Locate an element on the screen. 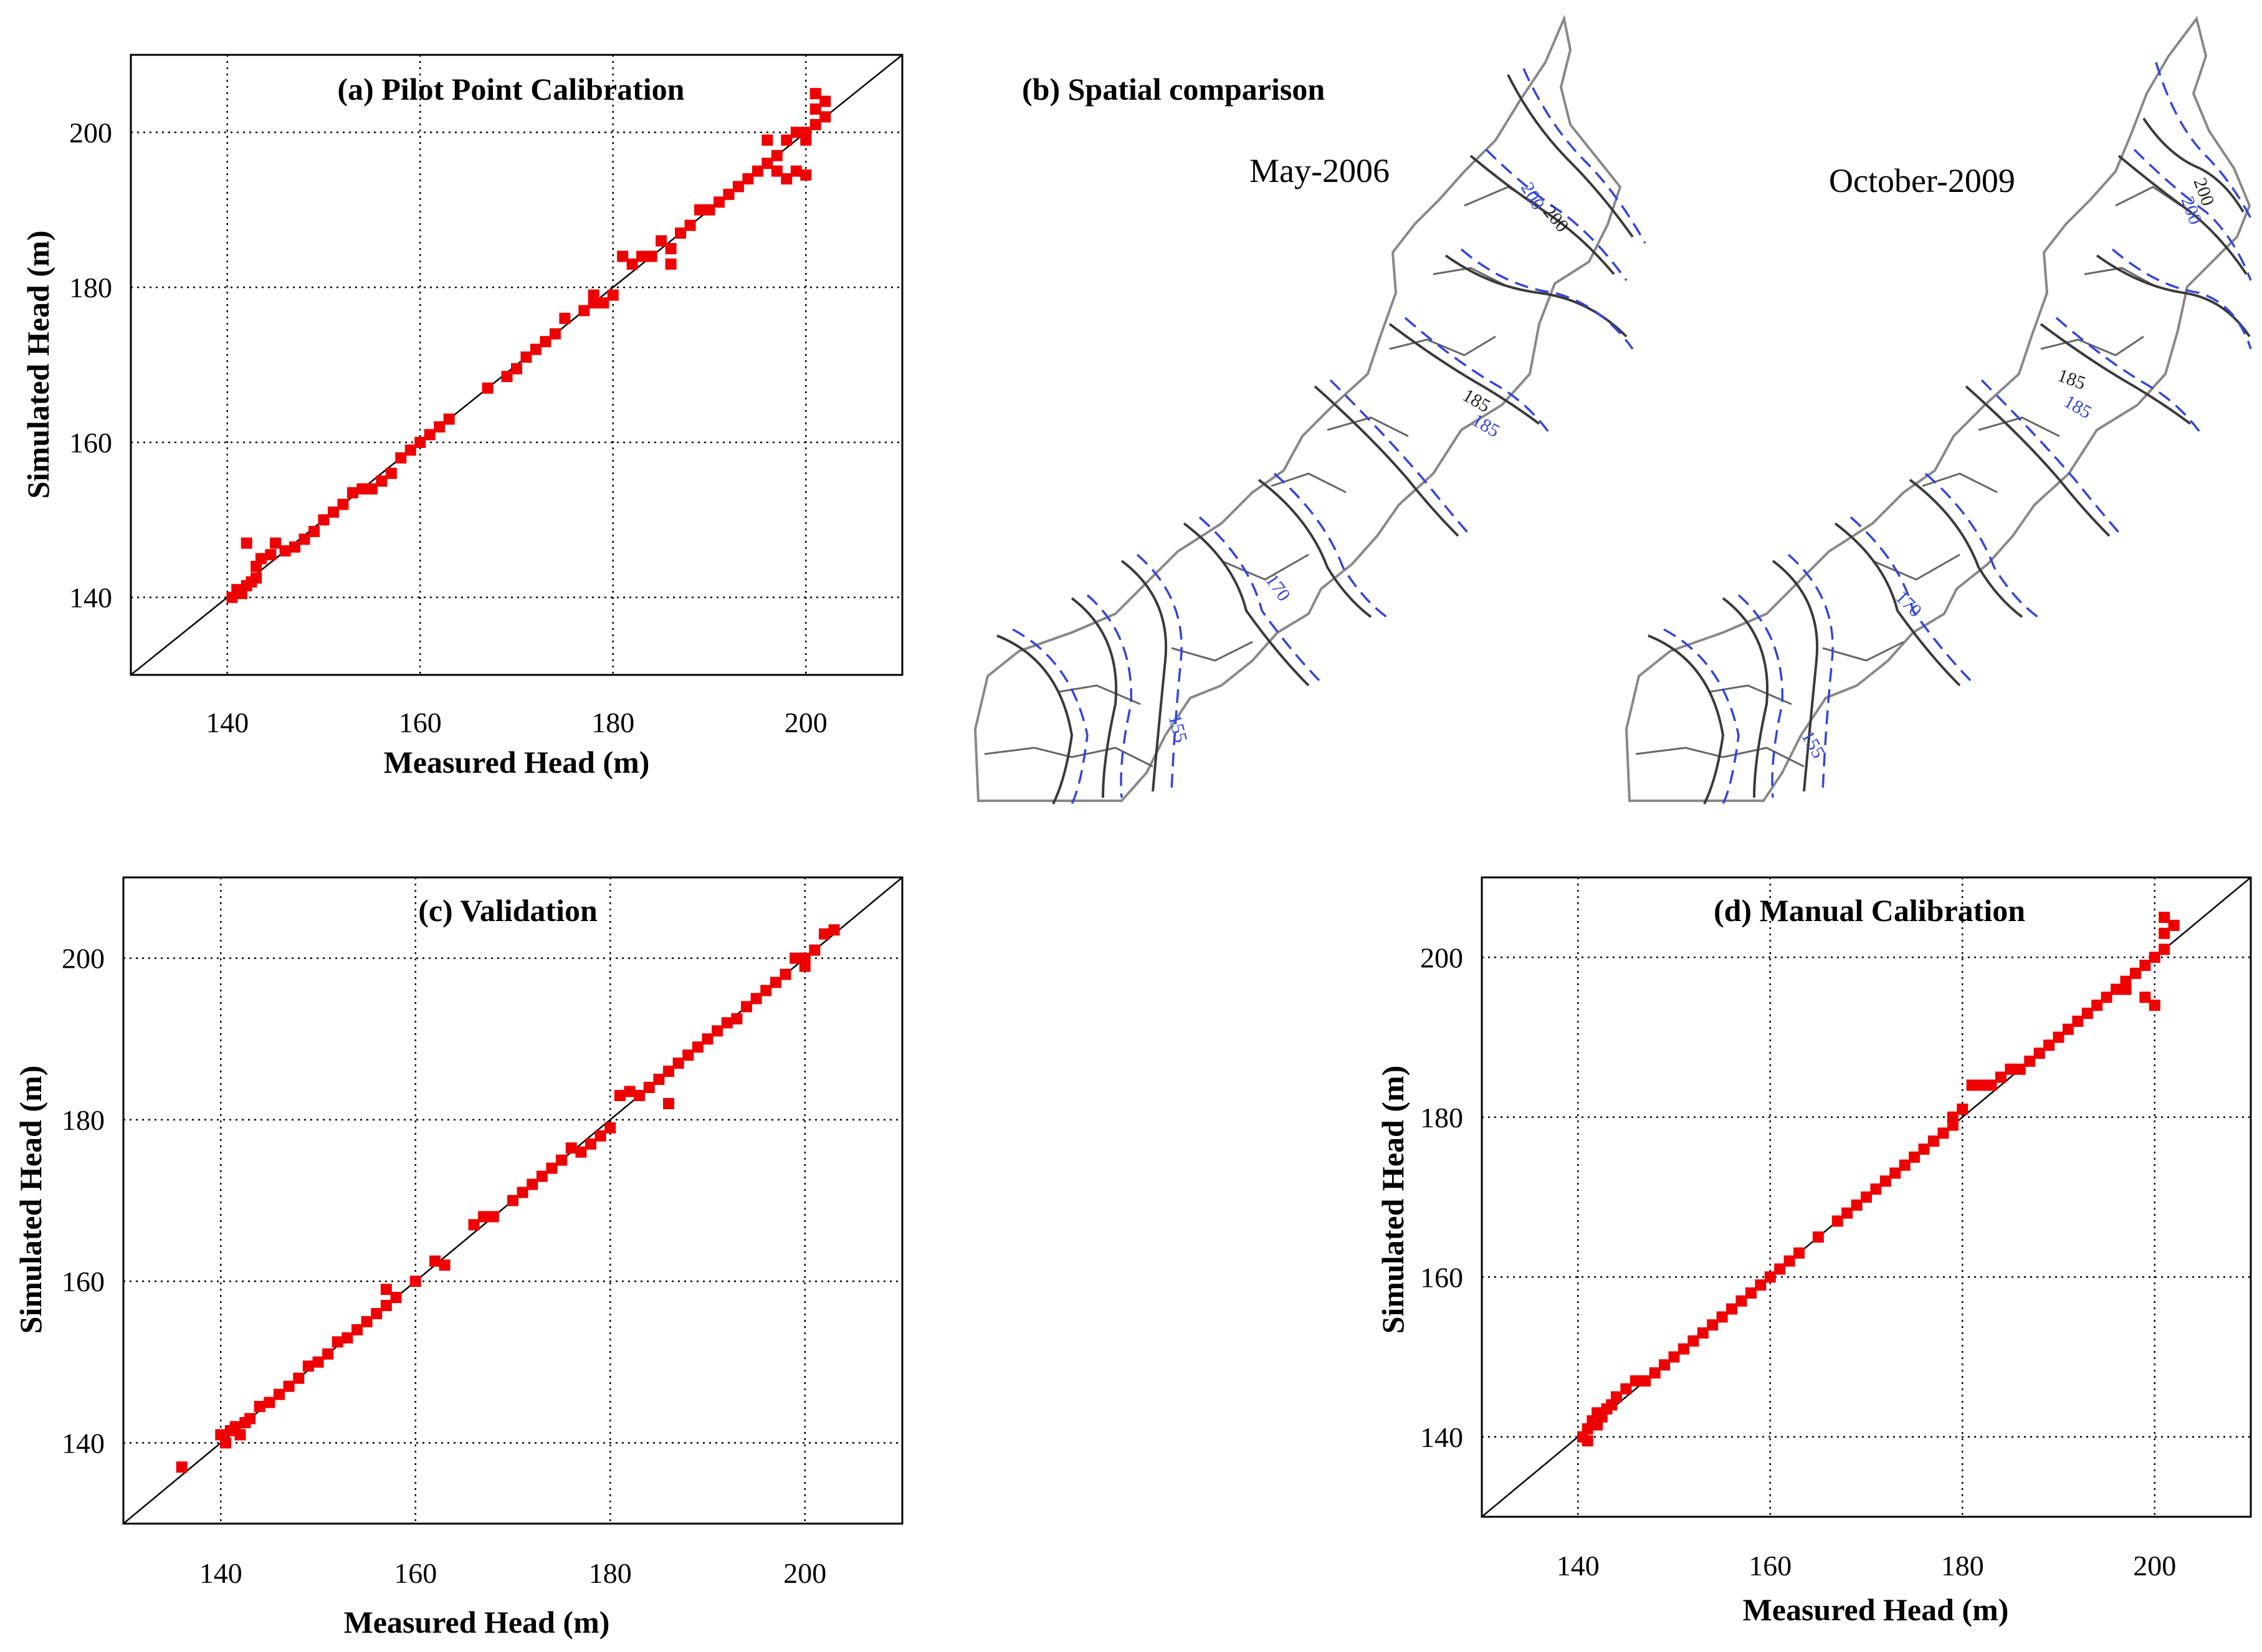  map-label-october-2009: October-2009 is located at coordinates (1922, 180).